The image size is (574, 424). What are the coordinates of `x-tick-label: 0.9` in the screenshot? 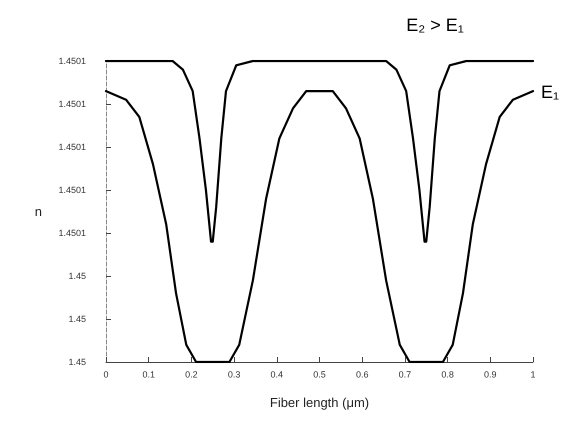 It's located at (490, 375).